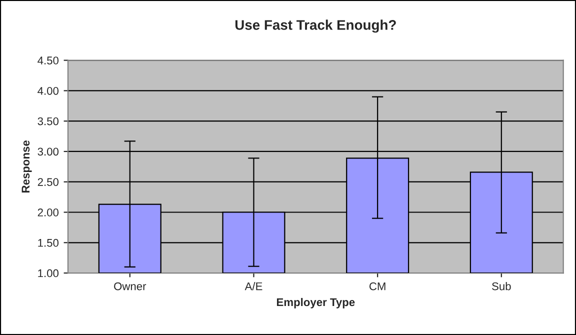 This screenshot has width=576, height=335. Describe the element at coordinates (48, 242) in the screenshot. I see `y-tick-label: 1.50` at that location.